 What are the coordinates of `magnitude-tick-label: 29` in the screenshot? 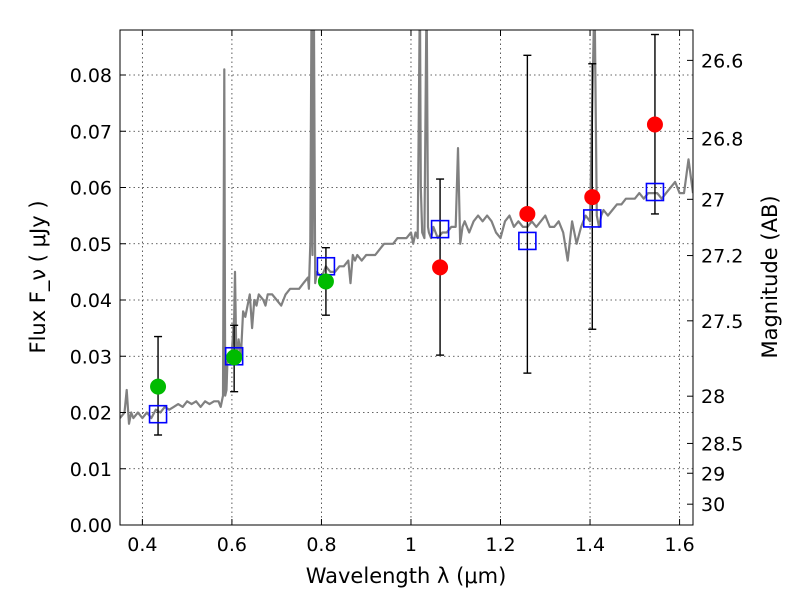 It's located at (713, 474).